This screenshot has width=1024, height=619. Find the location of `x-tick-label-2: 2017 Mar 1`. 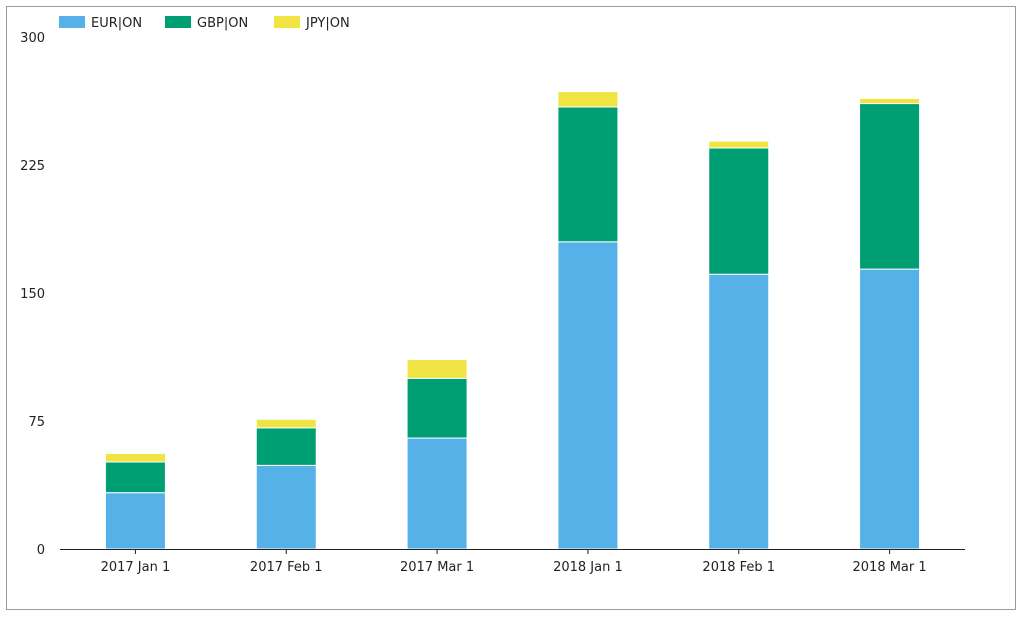

x-tick-label-2: 2017 Mar 1 is located at coordinates (437, 567).